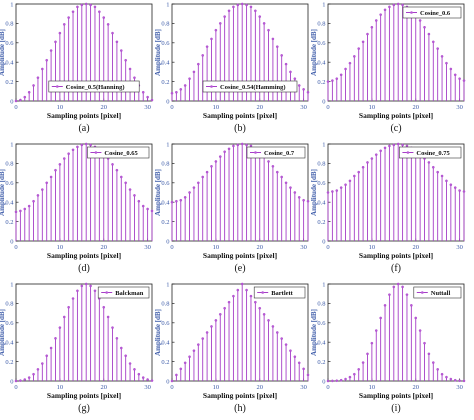  Describe the element at coordinates (95, 87) in the screenshot. I see `legend-label: Cosine_0.5(Hanning)` at that location.